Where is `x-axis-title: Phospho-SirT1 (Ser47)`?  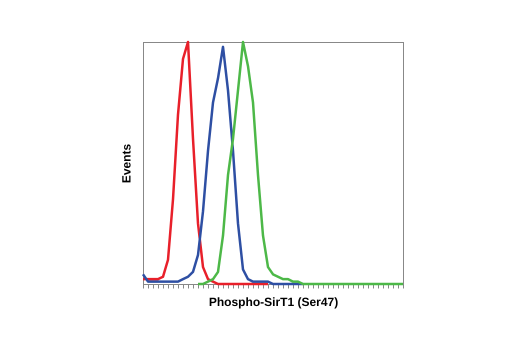 x-axis-title: Phospho-SirT1 (Ser47) is located at coordinates (273, 302).